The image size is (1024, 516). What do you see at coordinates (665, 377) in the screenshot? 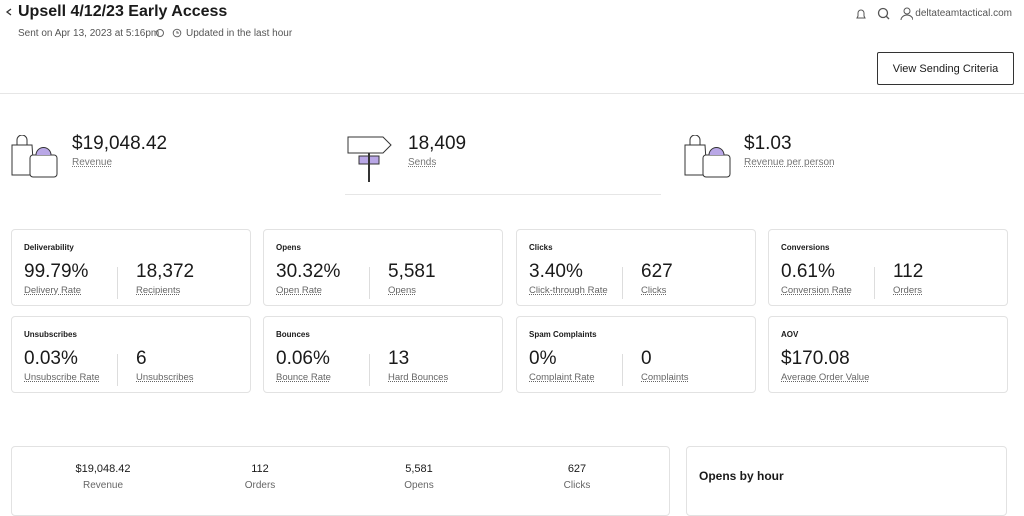
I see `metric-label: Complaints` at bounding box center [665, 377].